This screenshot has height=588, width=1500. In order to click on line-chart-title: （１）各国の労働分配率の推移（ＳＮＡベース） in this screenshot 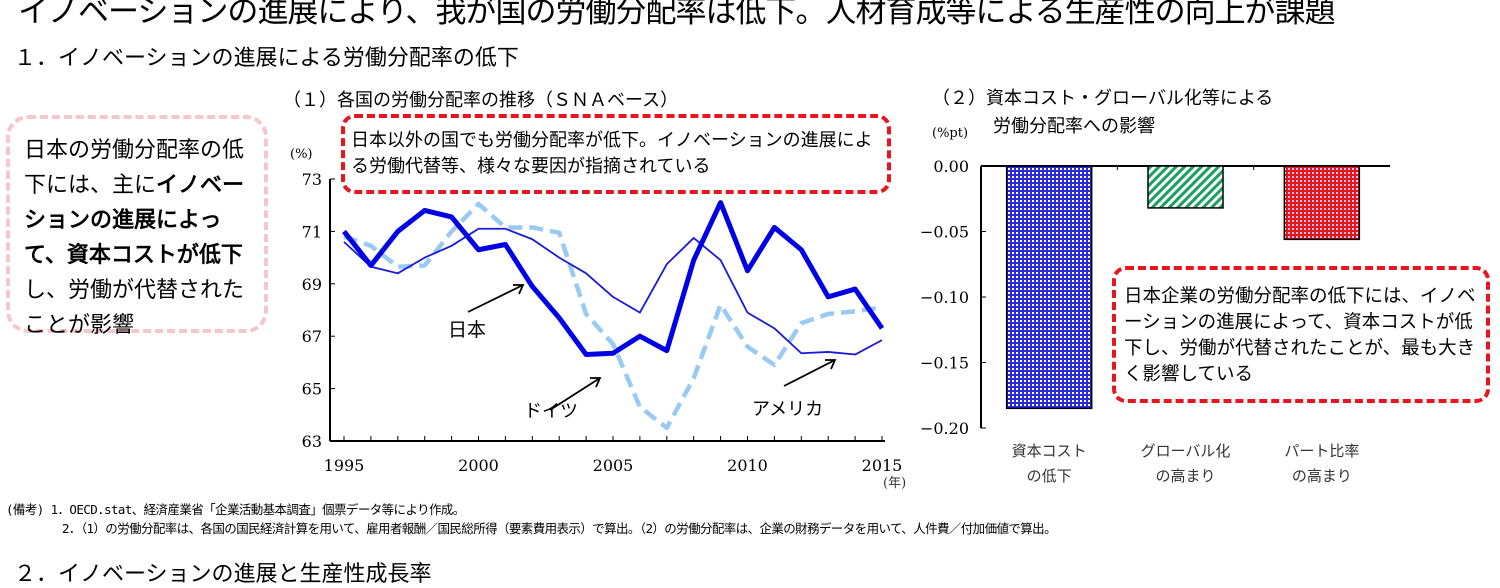, I will do `click(481, 100)`.